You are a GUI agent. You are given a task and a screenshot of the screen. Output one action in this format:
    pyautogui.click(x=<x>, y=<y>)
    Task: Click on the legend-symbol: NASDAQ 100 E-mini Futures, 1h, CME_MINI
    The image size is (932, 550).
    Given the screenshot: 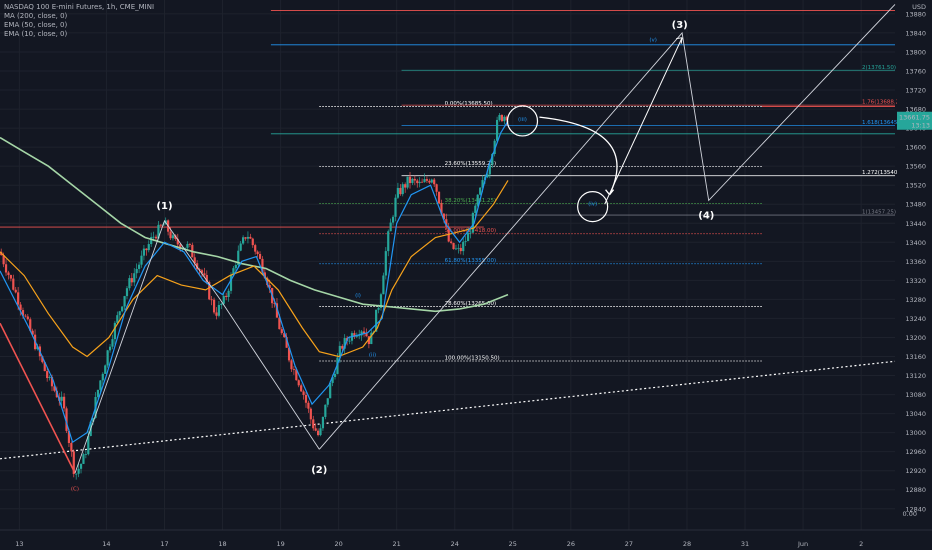 What is the action you would take?
    pyautogui.click(x=79, y=7)
    